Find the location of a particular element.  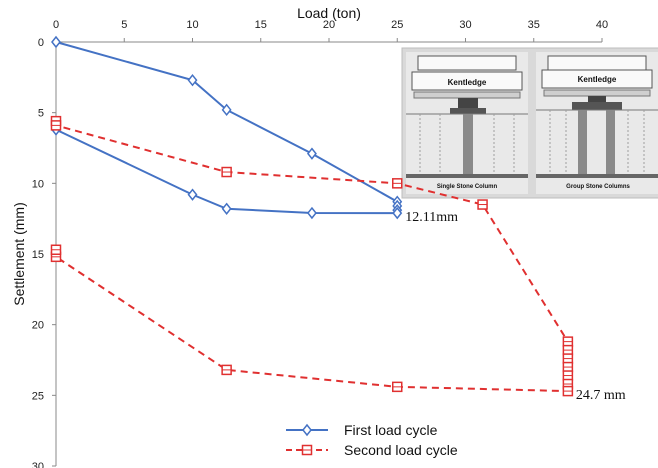

y-tick-label-0: 0 is located at coordinates (41, 43).